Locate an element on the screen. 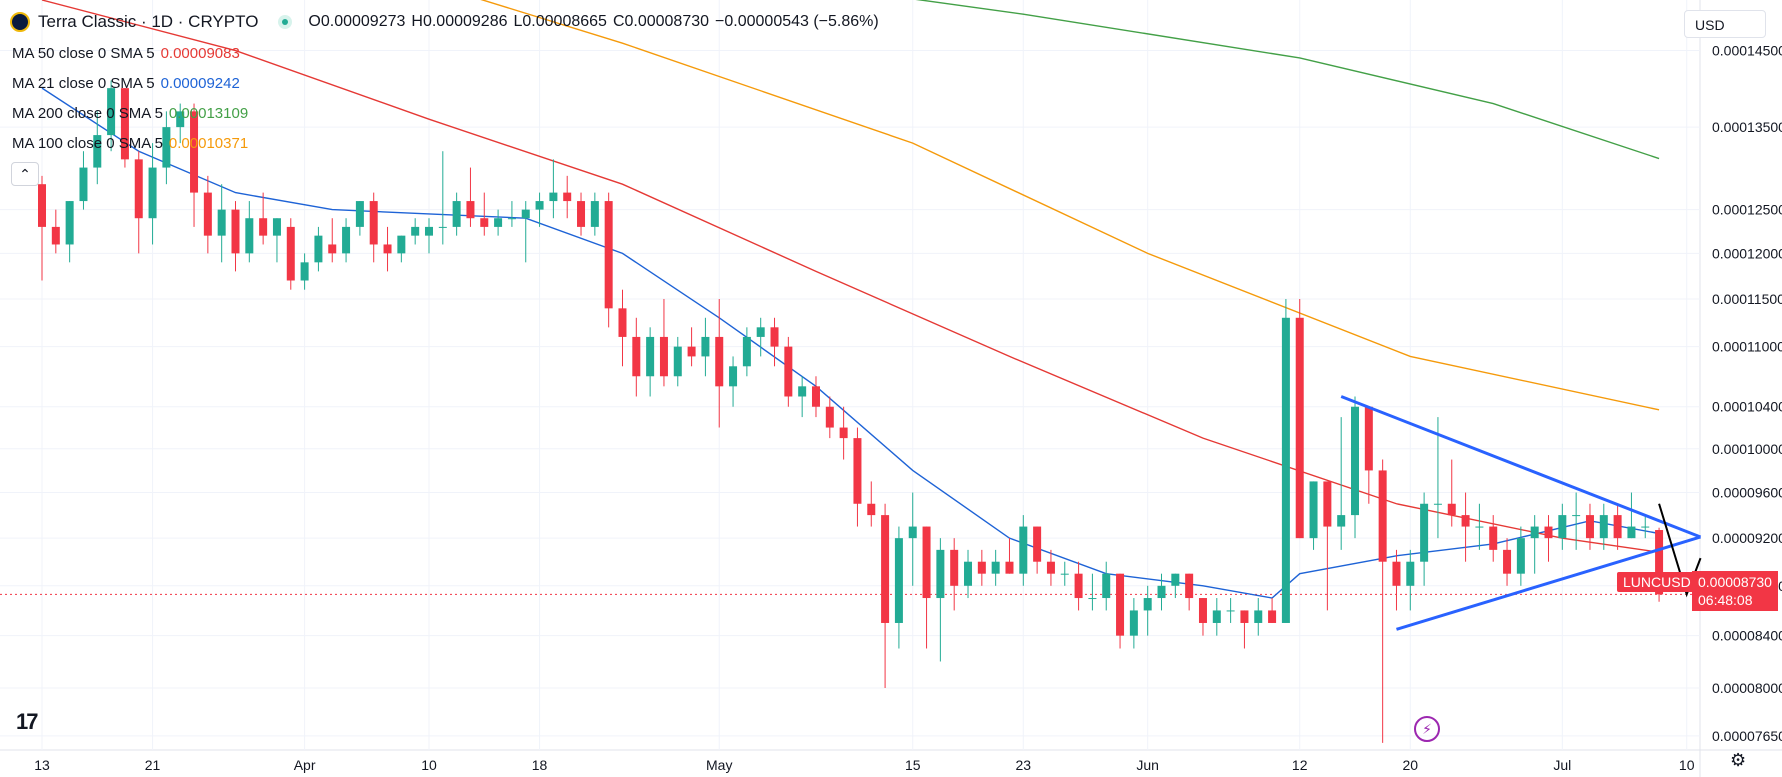 The image size is (1782, 777). symbol-price-tag: LUNCUSD is located at coordinates (1657, 582).